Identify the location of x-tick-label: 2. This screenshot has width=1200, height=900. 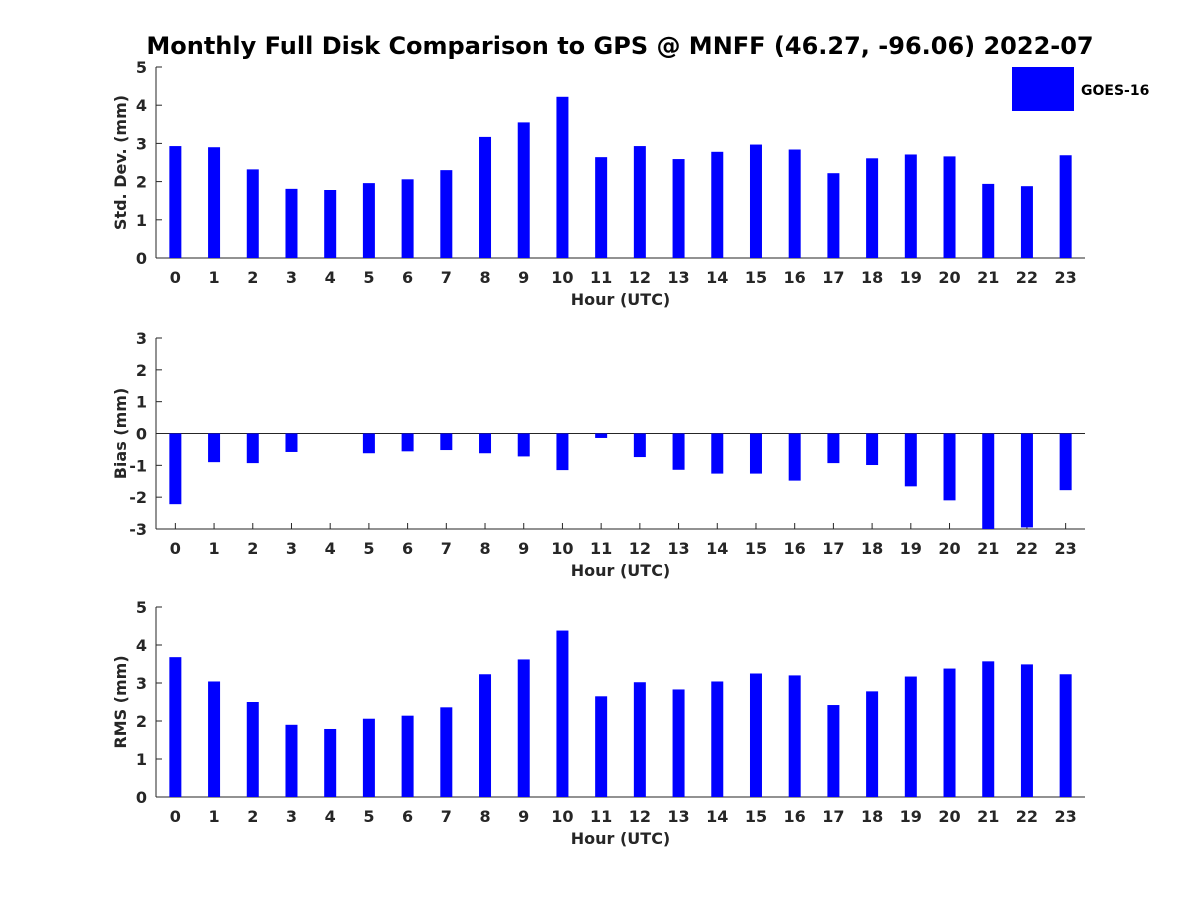
(252, 277).